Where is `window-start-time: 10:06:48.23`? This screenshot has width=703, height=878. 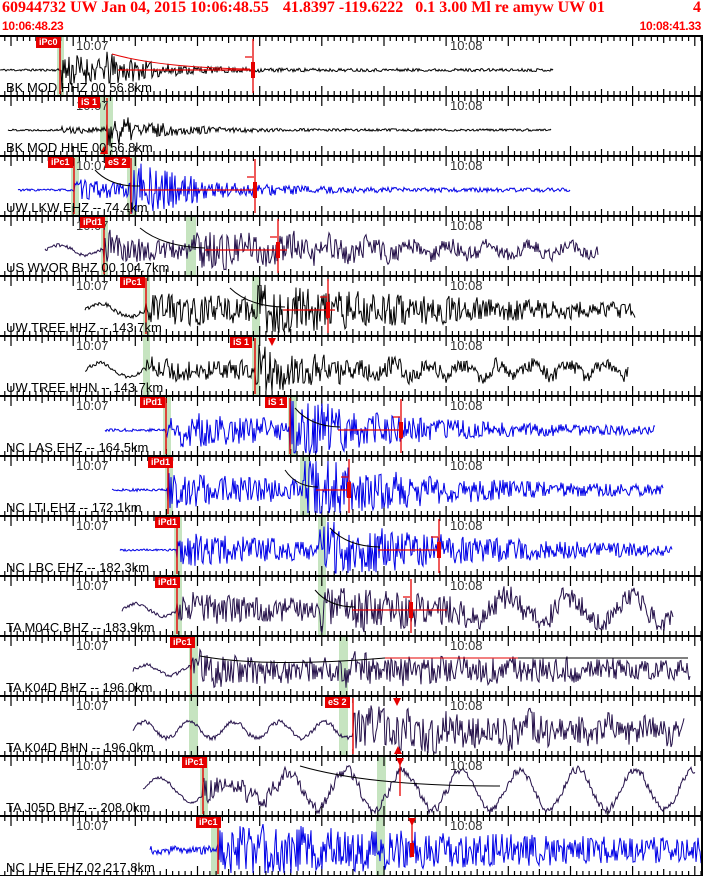 window-start-time: 10:06:48.23 is located at coordinates (33, 26).